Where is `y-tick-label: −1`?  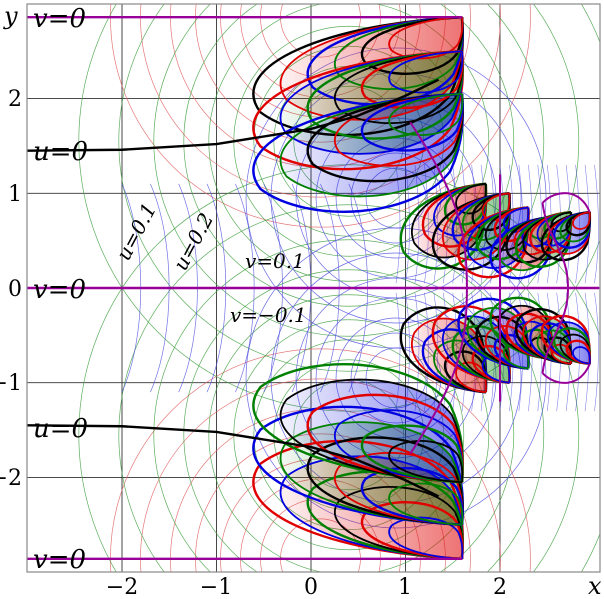 y-tick-label: −1 is located at coordinates (11, 383).